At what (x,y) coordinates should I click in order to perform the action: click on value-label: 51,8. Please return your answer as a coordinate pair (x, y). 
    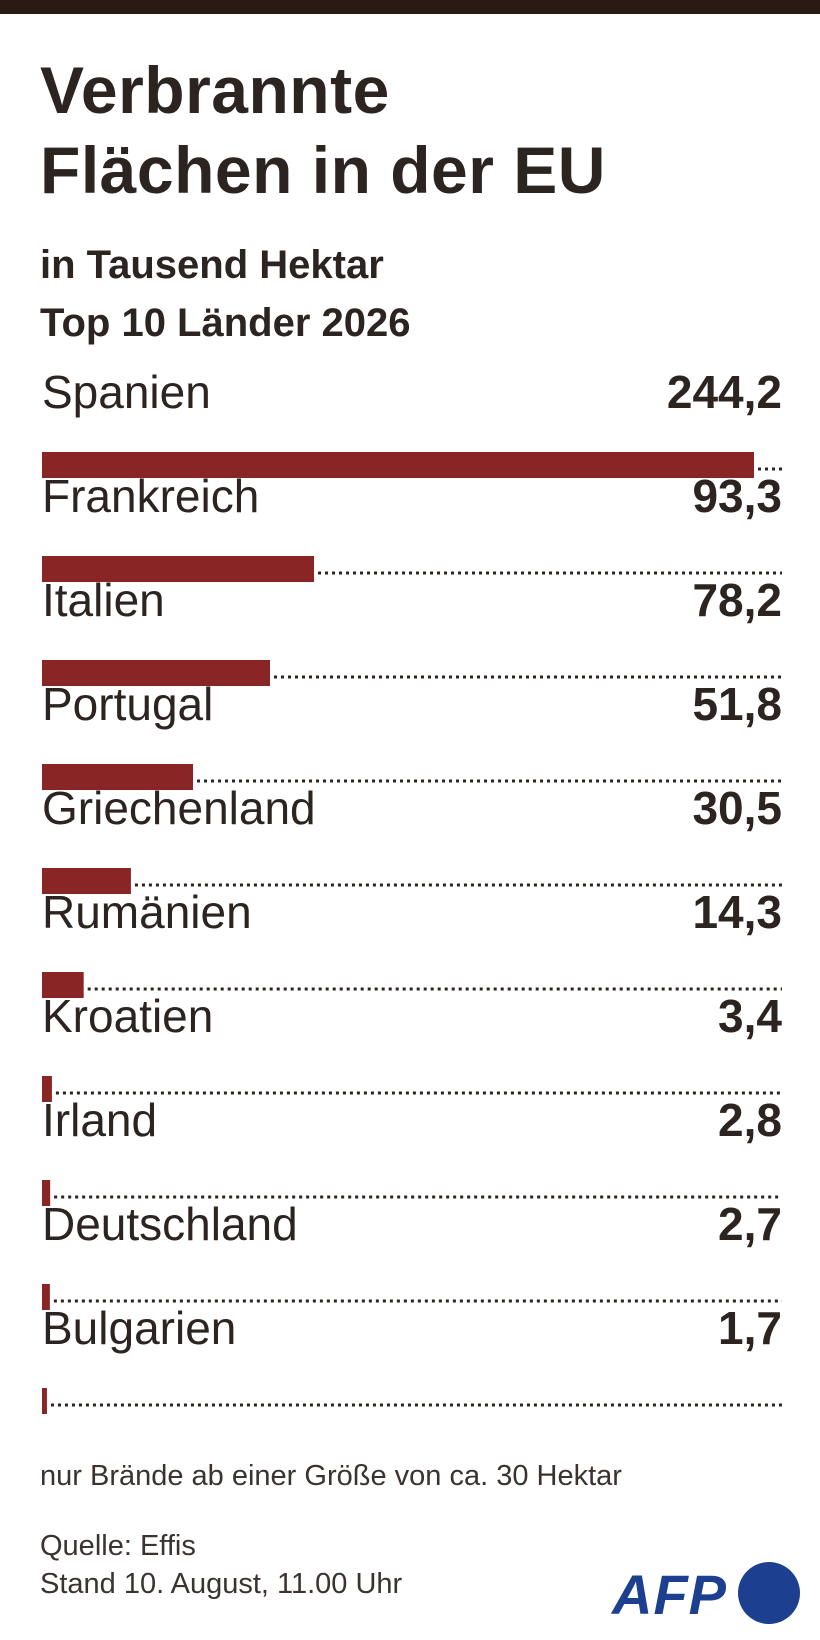
    Looking at the image, I should click on (737, 704).